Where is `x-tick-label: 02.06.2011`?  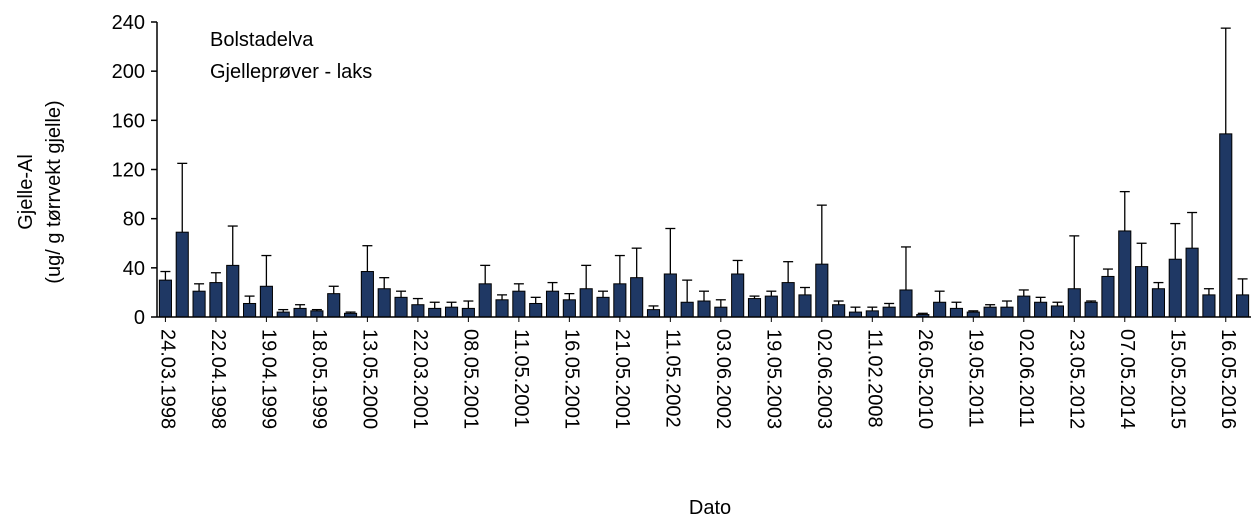 x-tick-label: 02.06.2011 is located at coordinates (1026, 378).